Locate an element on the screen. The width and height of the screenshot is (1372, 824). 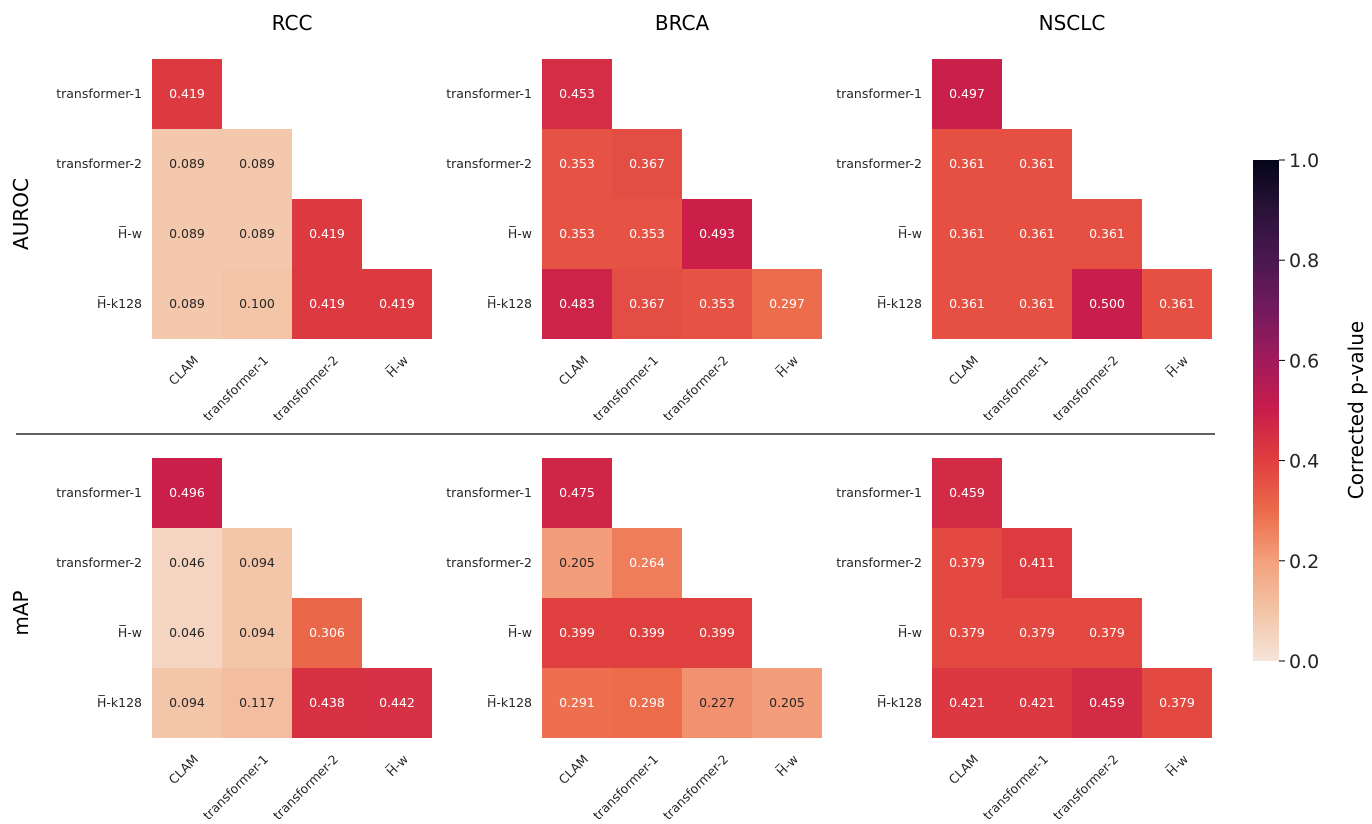
cell-value-label: 0.421 is located at coordinates (1037, 702).